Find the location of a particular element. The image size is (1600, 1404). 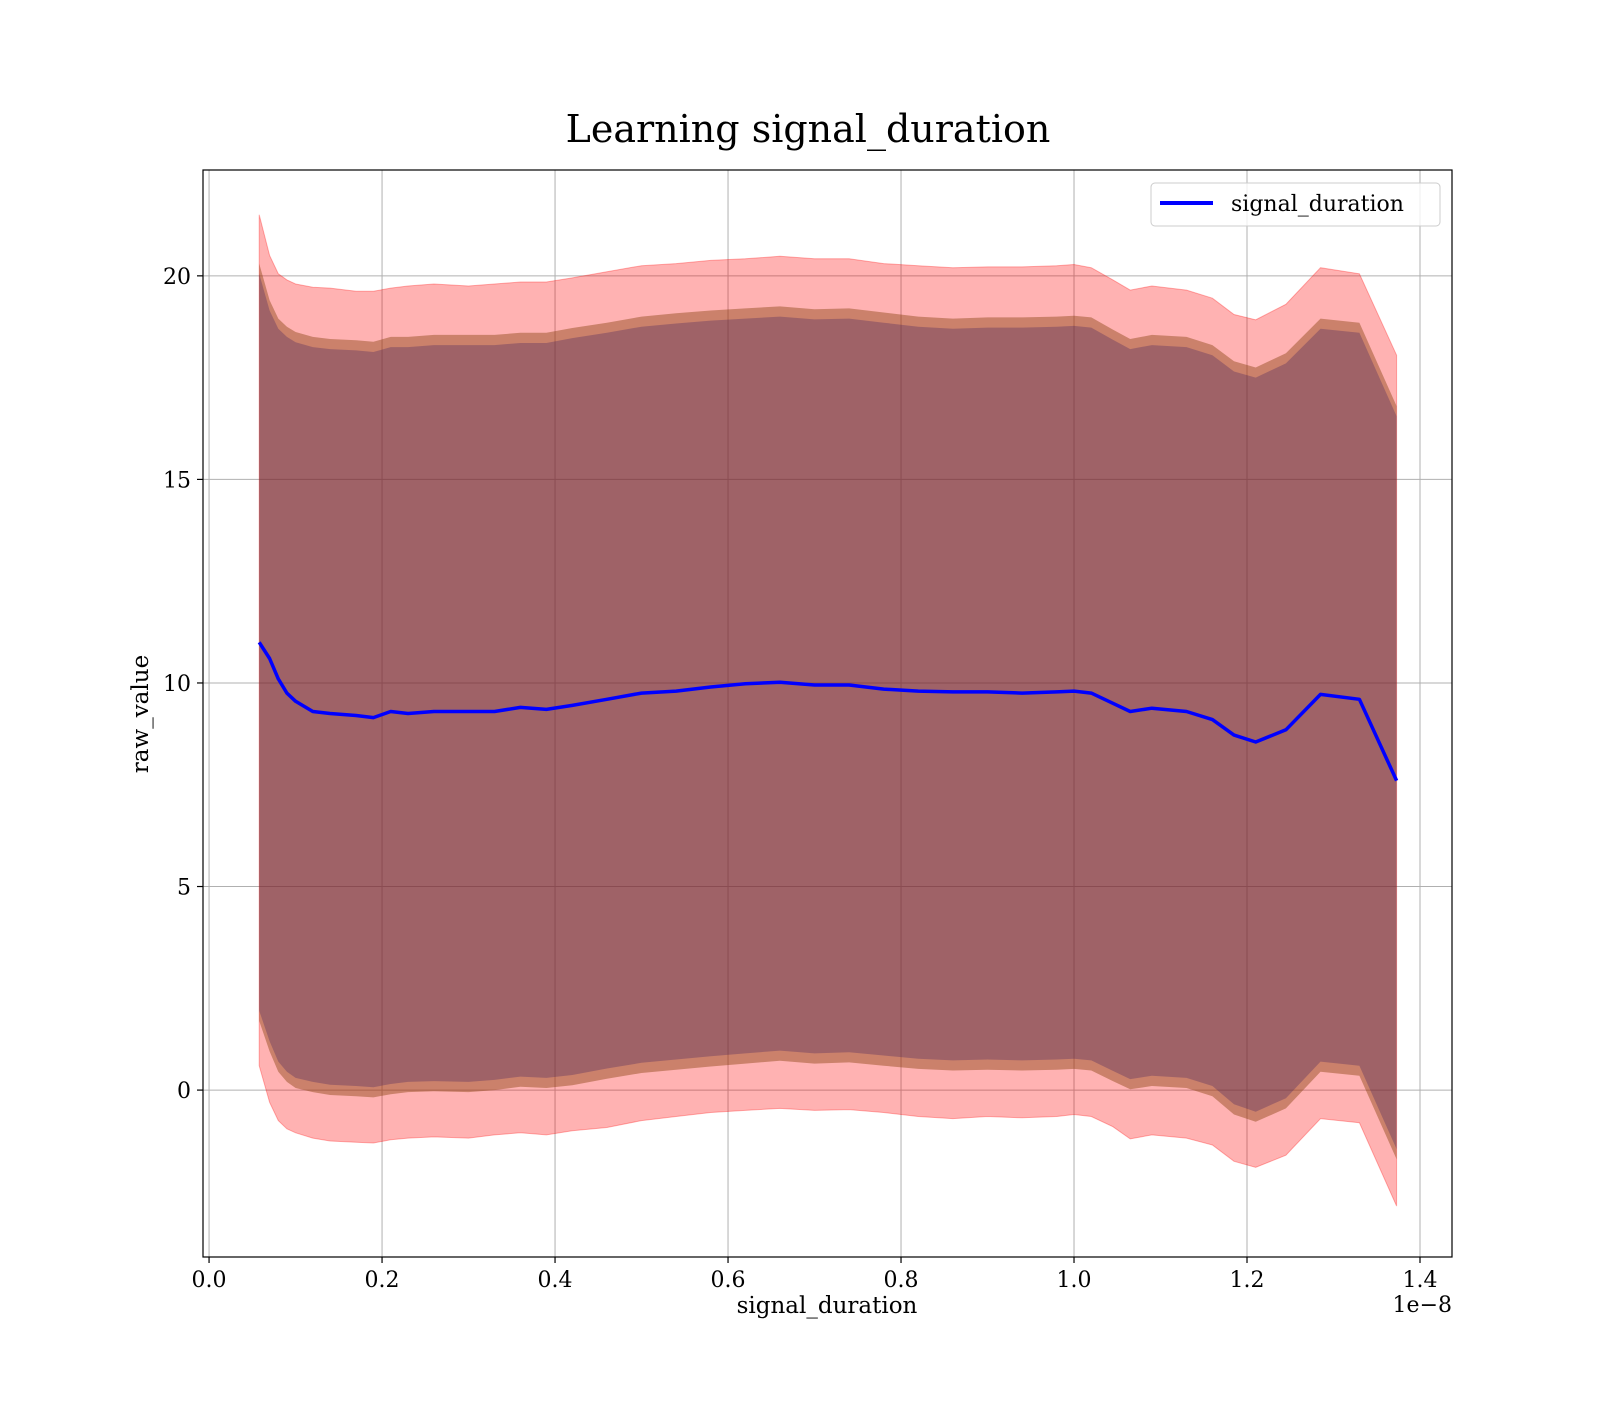

x-tick-label: 0.4 is located at coordinates (555, 1280).